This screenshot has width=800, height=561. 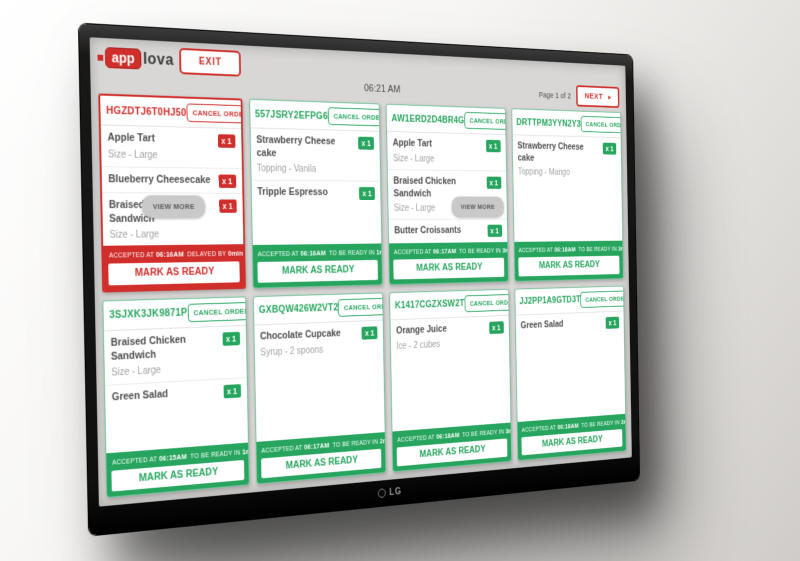 I want to click on order-id: HGZDTJ6T0HJ50, so click(x=146, y=111).